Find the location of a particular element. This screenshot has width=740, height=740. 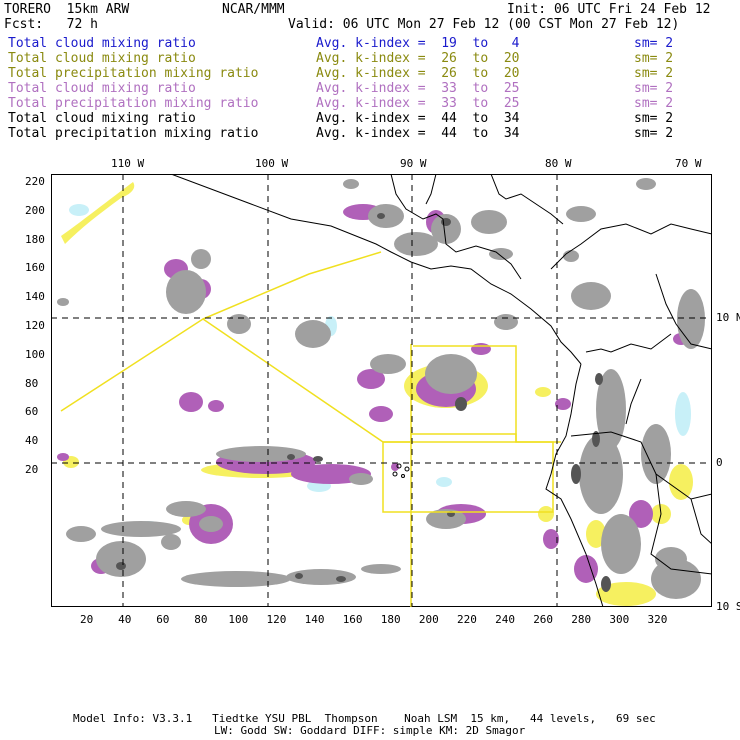

top-lon-label: 70 W is located at coordinates (688, 163).